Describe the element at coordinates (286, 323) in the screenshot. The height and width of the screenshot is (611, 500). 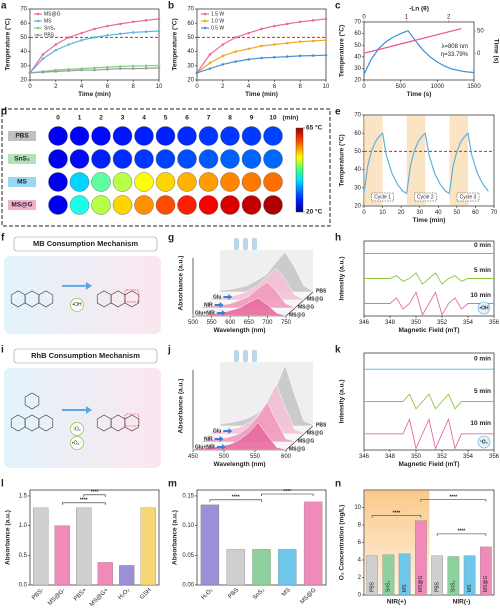
I see `x-tick-label: 750` at that location.